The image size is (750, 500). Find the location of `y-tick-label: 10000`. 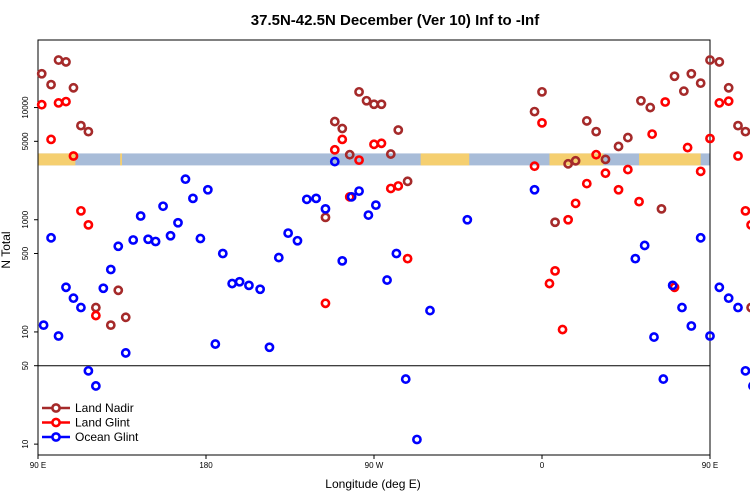

y-tick-label: 10000 is located at coordinates (25, 107).